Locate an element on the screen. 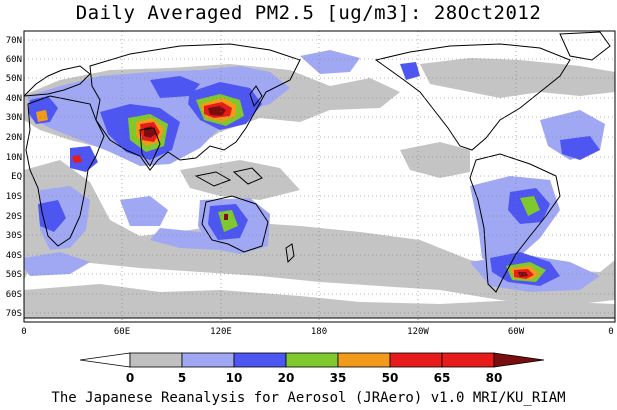 The height and width of the screenshot is (410, 617). colorbar-label: 5 is located at coordinates (182, 378).